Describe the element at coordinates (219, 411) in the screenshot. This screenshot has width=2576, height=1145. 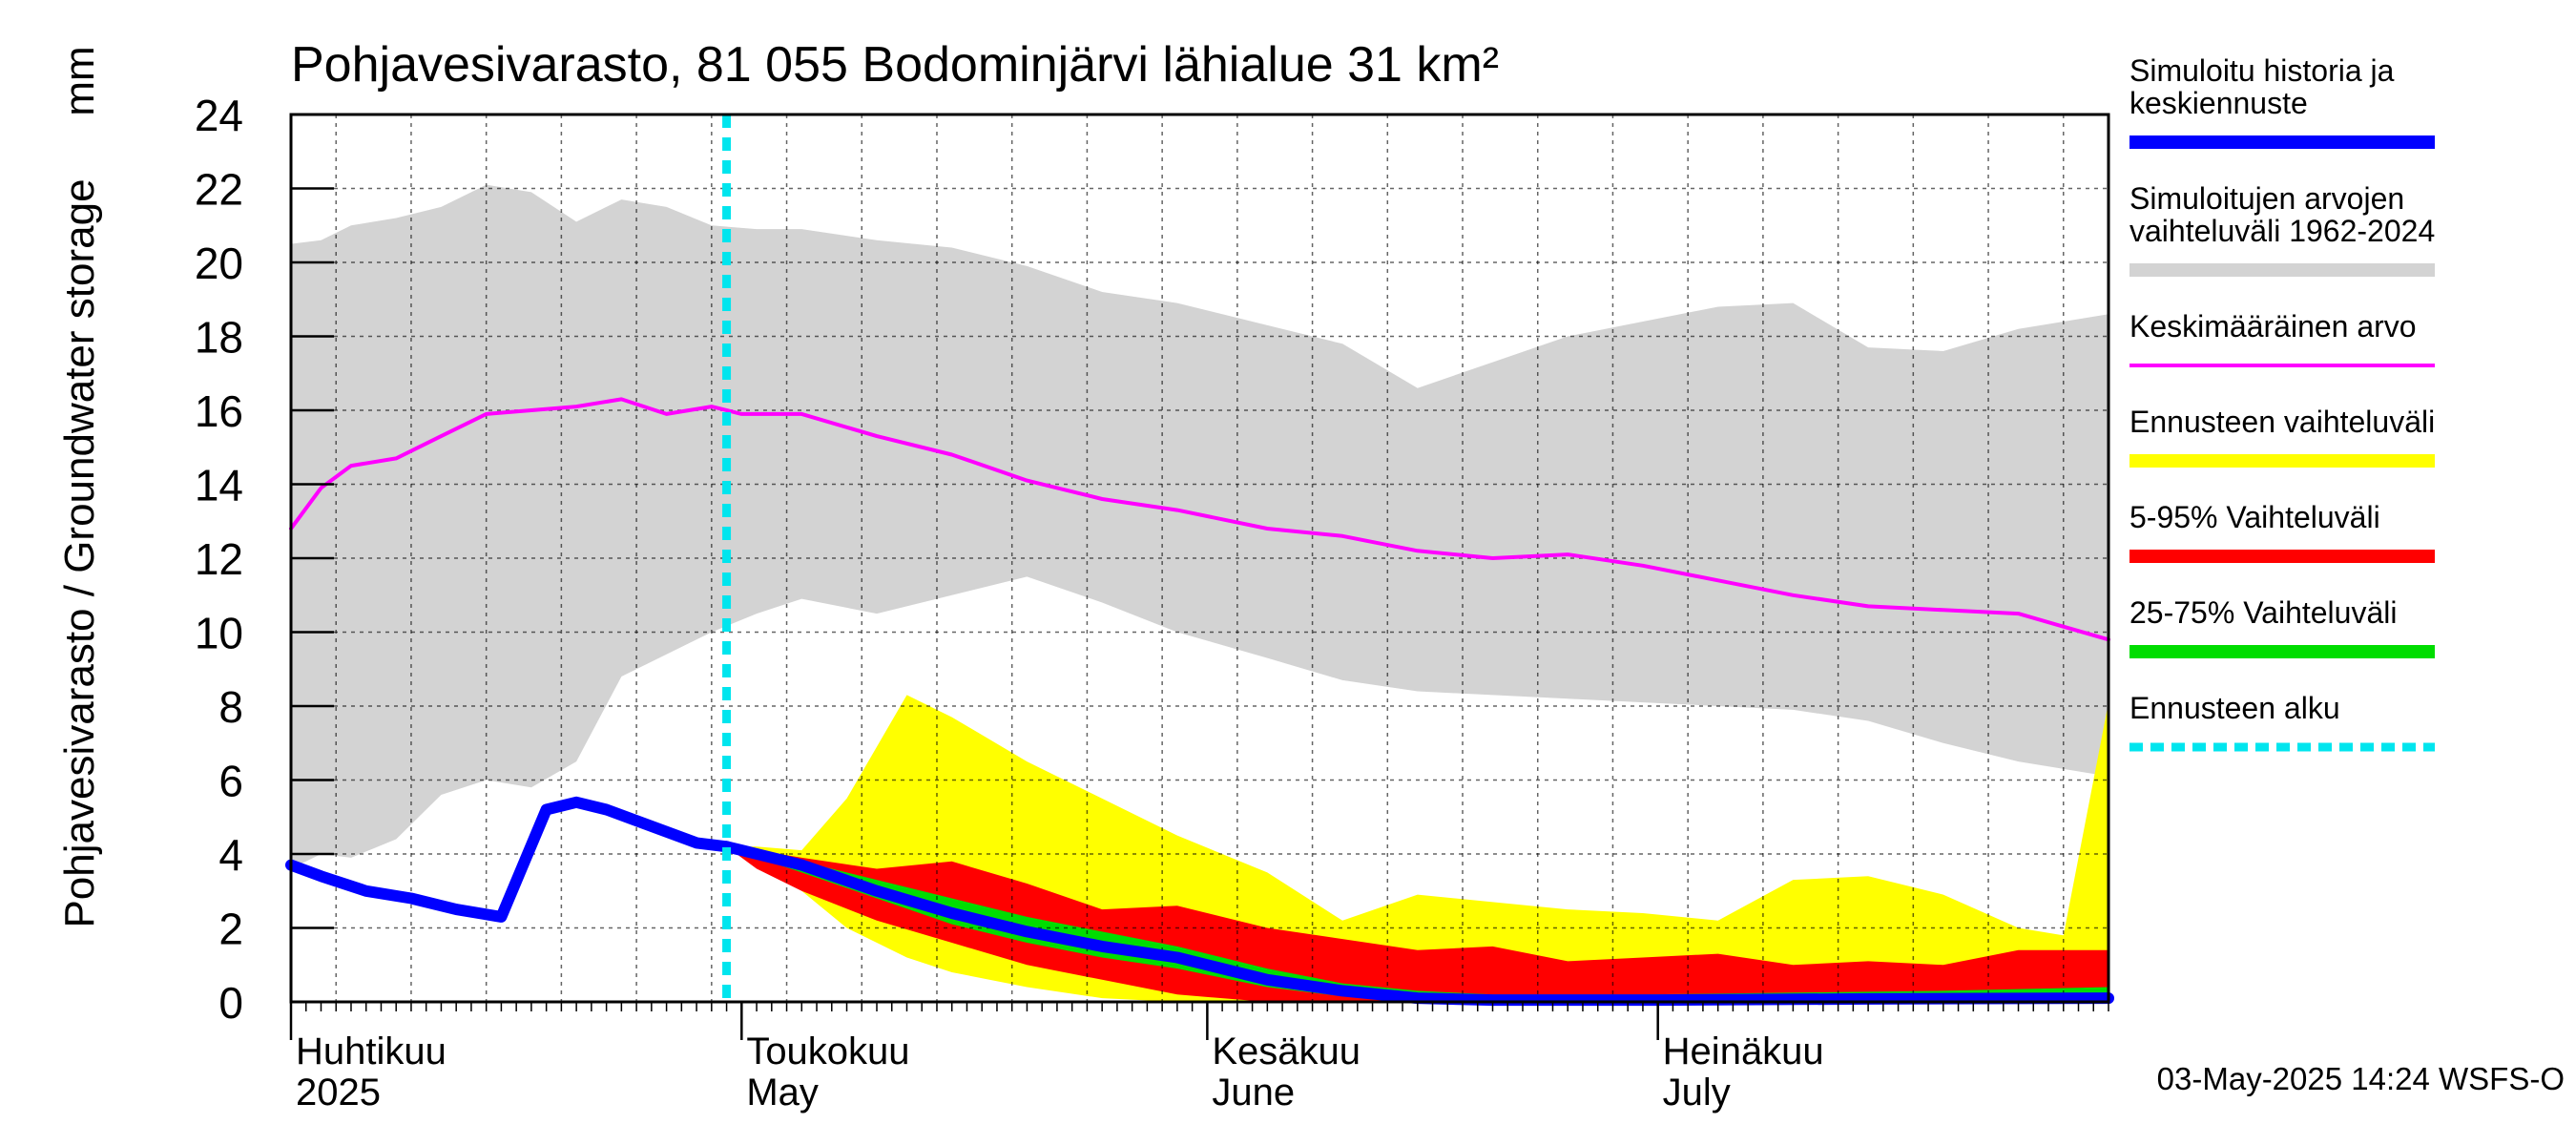
I see `y-tick-label: 16` at that location.